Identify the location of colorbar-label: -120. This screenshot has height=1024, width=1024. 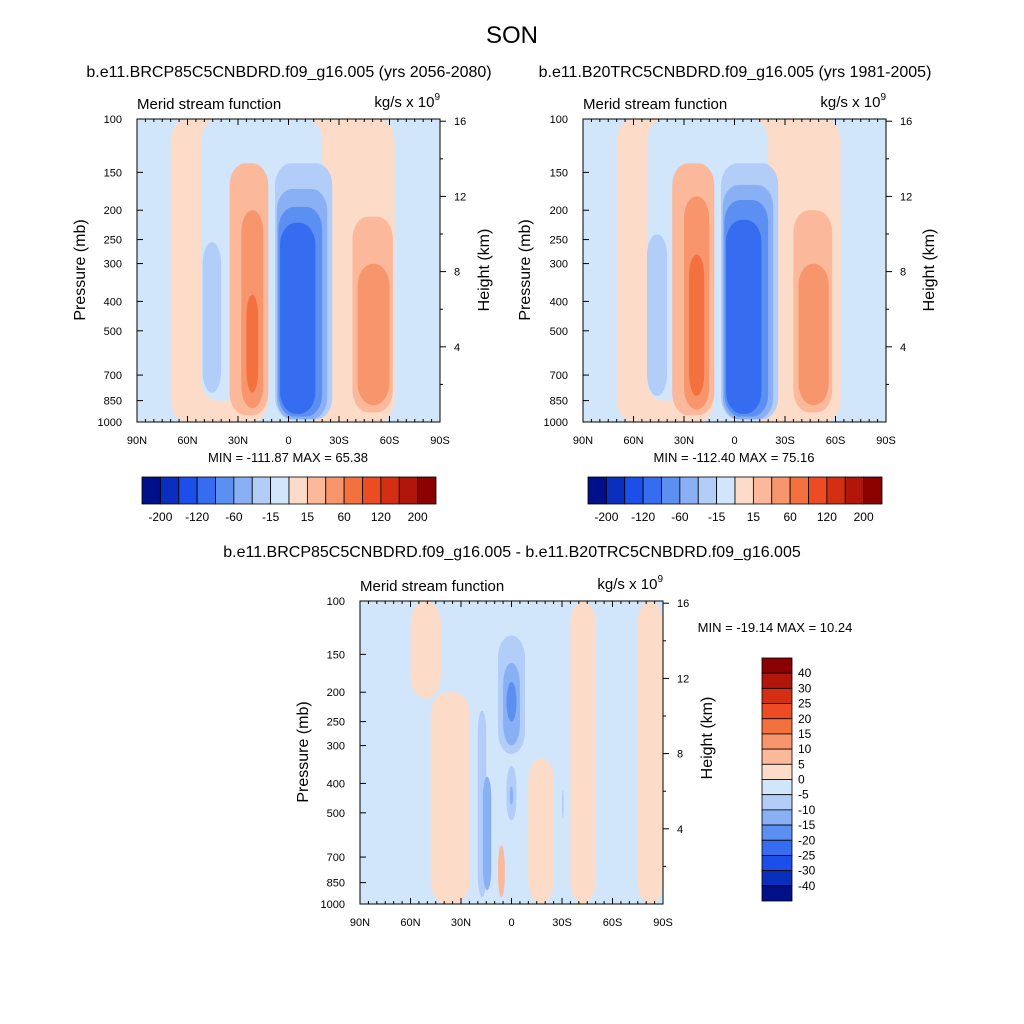
(197, 517).